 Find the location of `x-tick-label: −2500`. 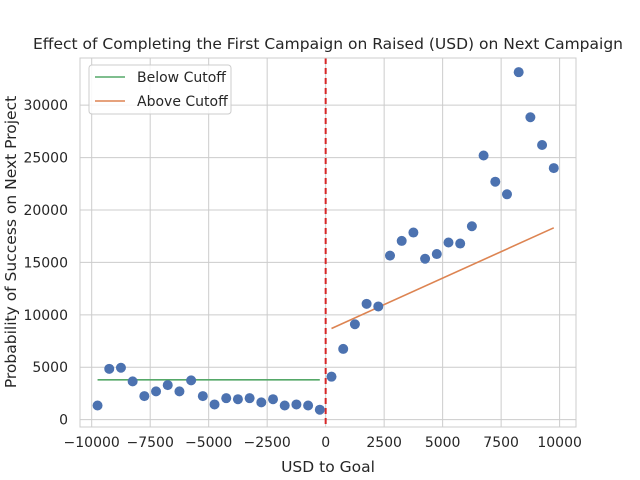

x-tick-label: −2500 is located at coordinates (266, 443).